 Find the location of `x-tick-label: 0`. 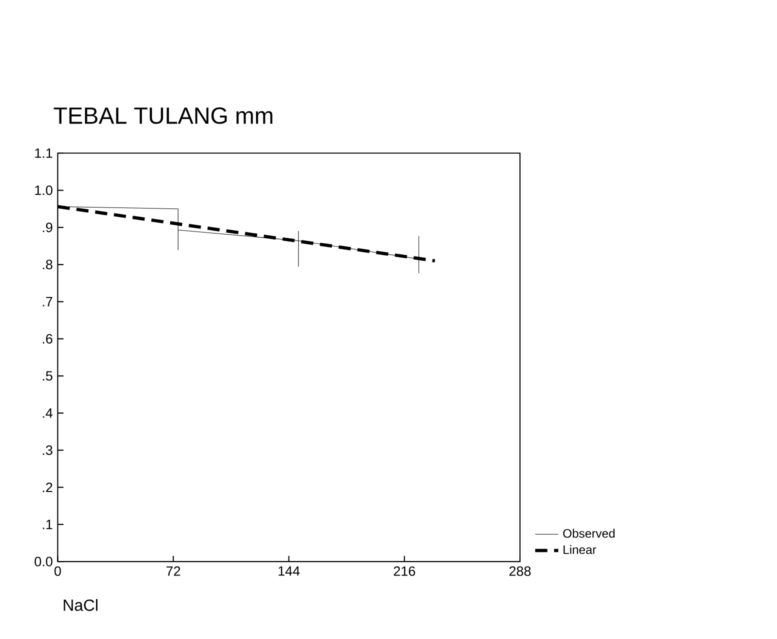

x-tick-label: 0 is located at coordinates (57, 571).